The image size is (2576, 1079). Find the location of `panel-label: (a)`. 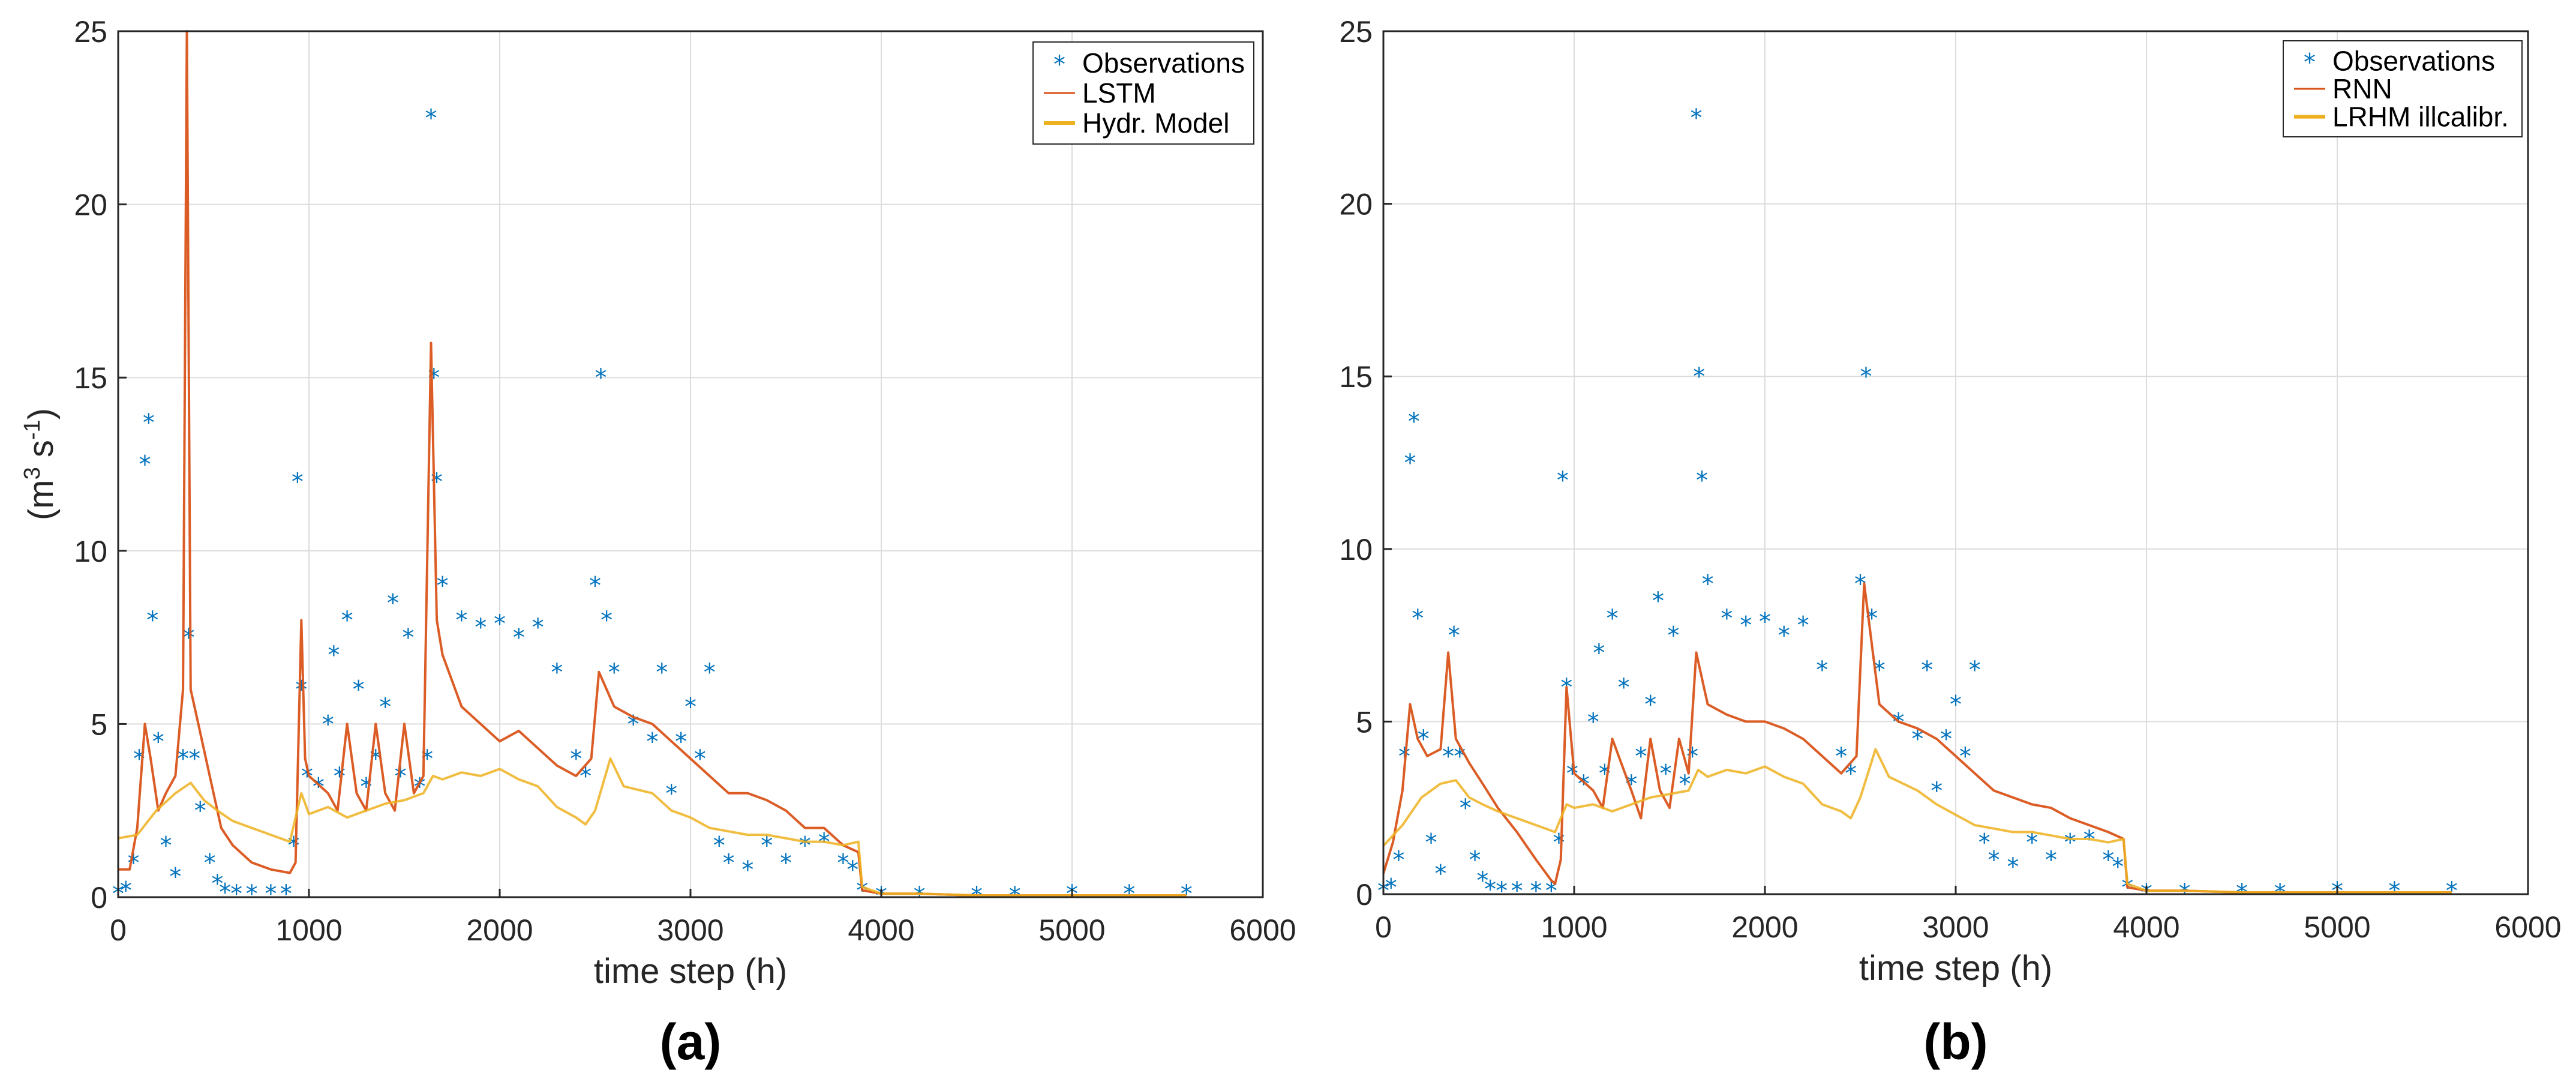

panel-label: (a) is located at coordinates (691, 1042).